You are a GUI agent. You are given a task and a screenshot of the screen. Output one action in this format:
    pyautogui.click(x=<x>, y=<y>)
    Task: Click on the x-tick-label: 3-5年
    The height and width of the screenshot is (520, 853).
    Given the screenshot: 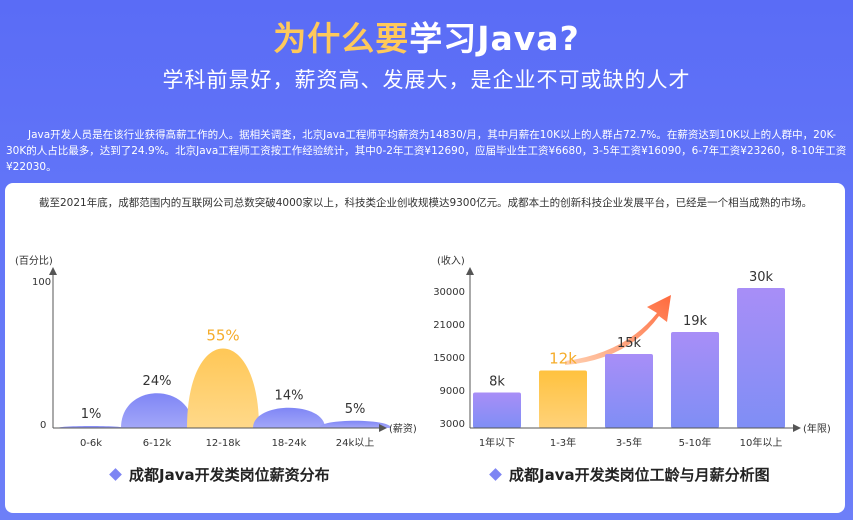 What is the action you would take?
    pyautogui.click(x=629, y=442)
    